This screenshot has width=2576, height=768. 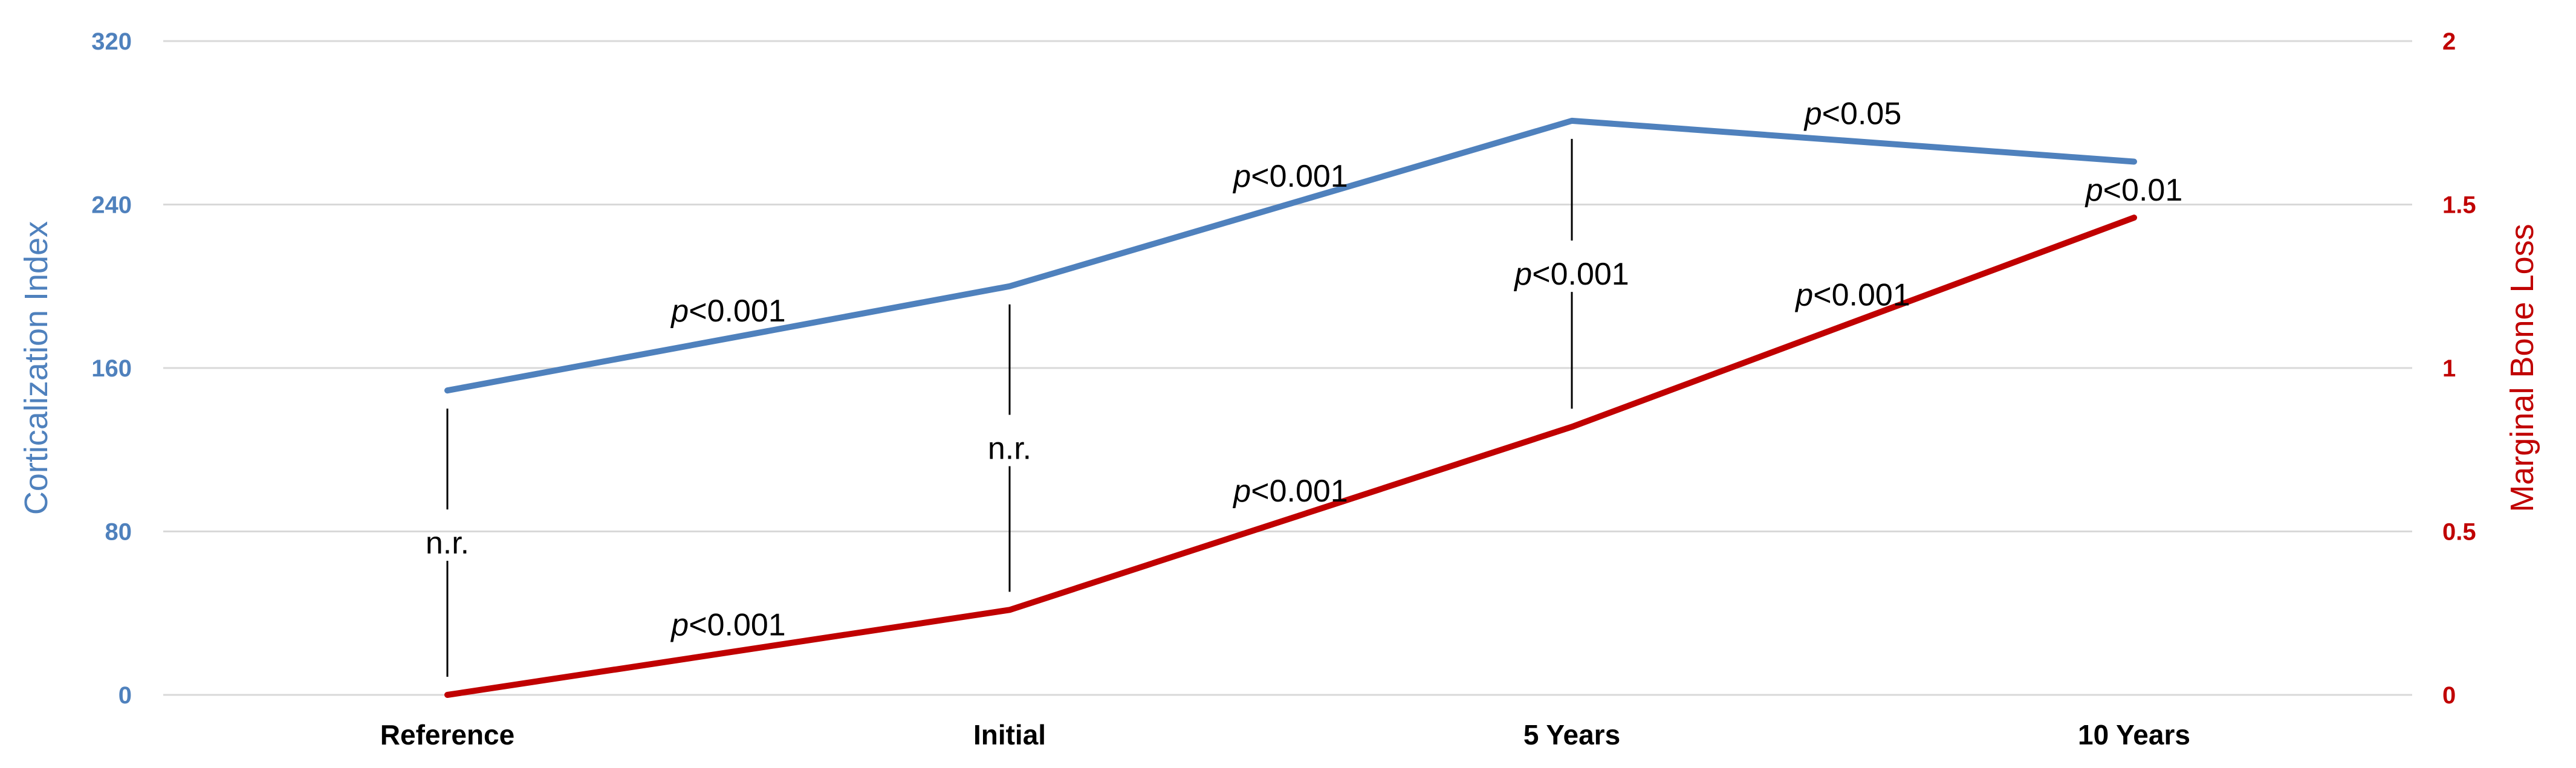 What do you see at coordinates (1010, 734) in the screenshot?
I see `category-label: Initial` at bounding box center [1010, 734].